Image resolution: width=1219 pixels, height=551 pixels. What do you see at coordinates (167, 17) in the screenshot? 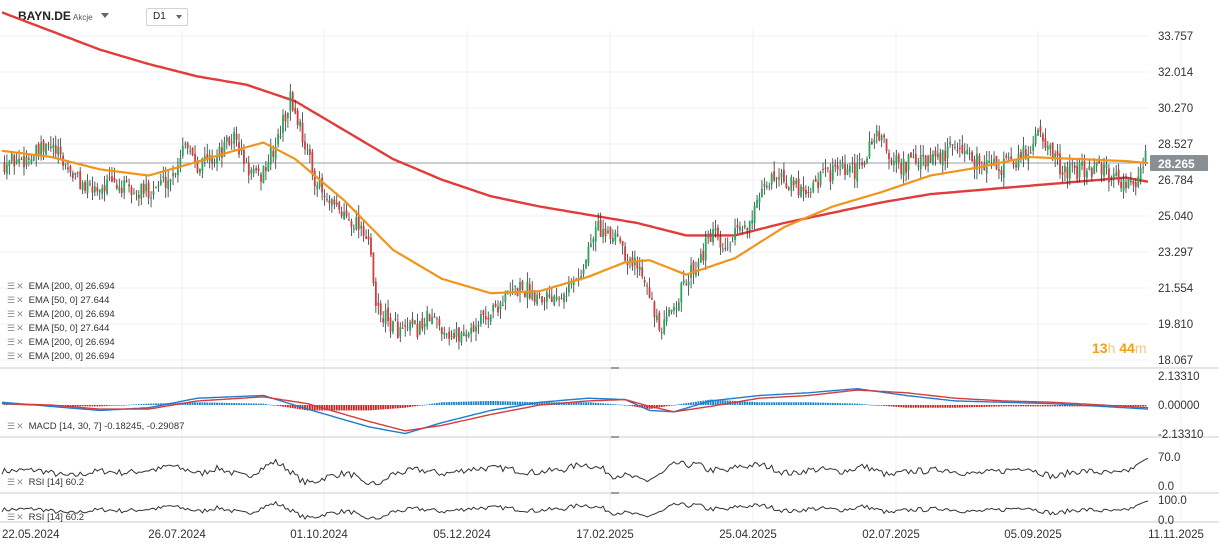
I see `timeframe-select: D1` at bounding box center [167, 17].